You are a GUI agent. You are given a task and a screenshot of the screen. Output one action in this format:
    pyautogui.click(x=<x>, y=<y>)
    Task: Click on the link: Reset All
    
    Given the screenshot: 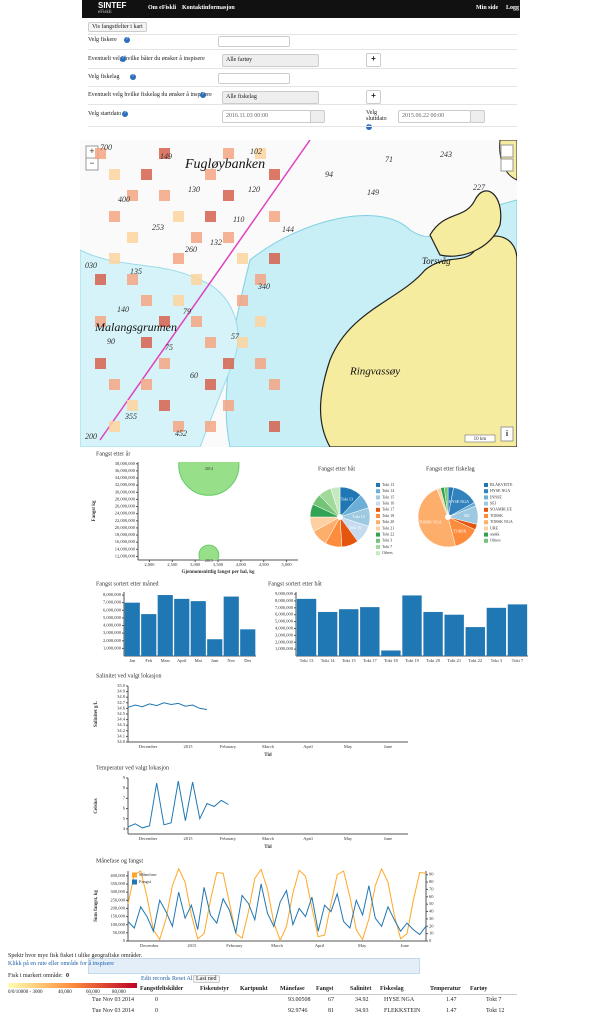 What is the action you would take?
    pyautogui.click(x=183, y=979)
    